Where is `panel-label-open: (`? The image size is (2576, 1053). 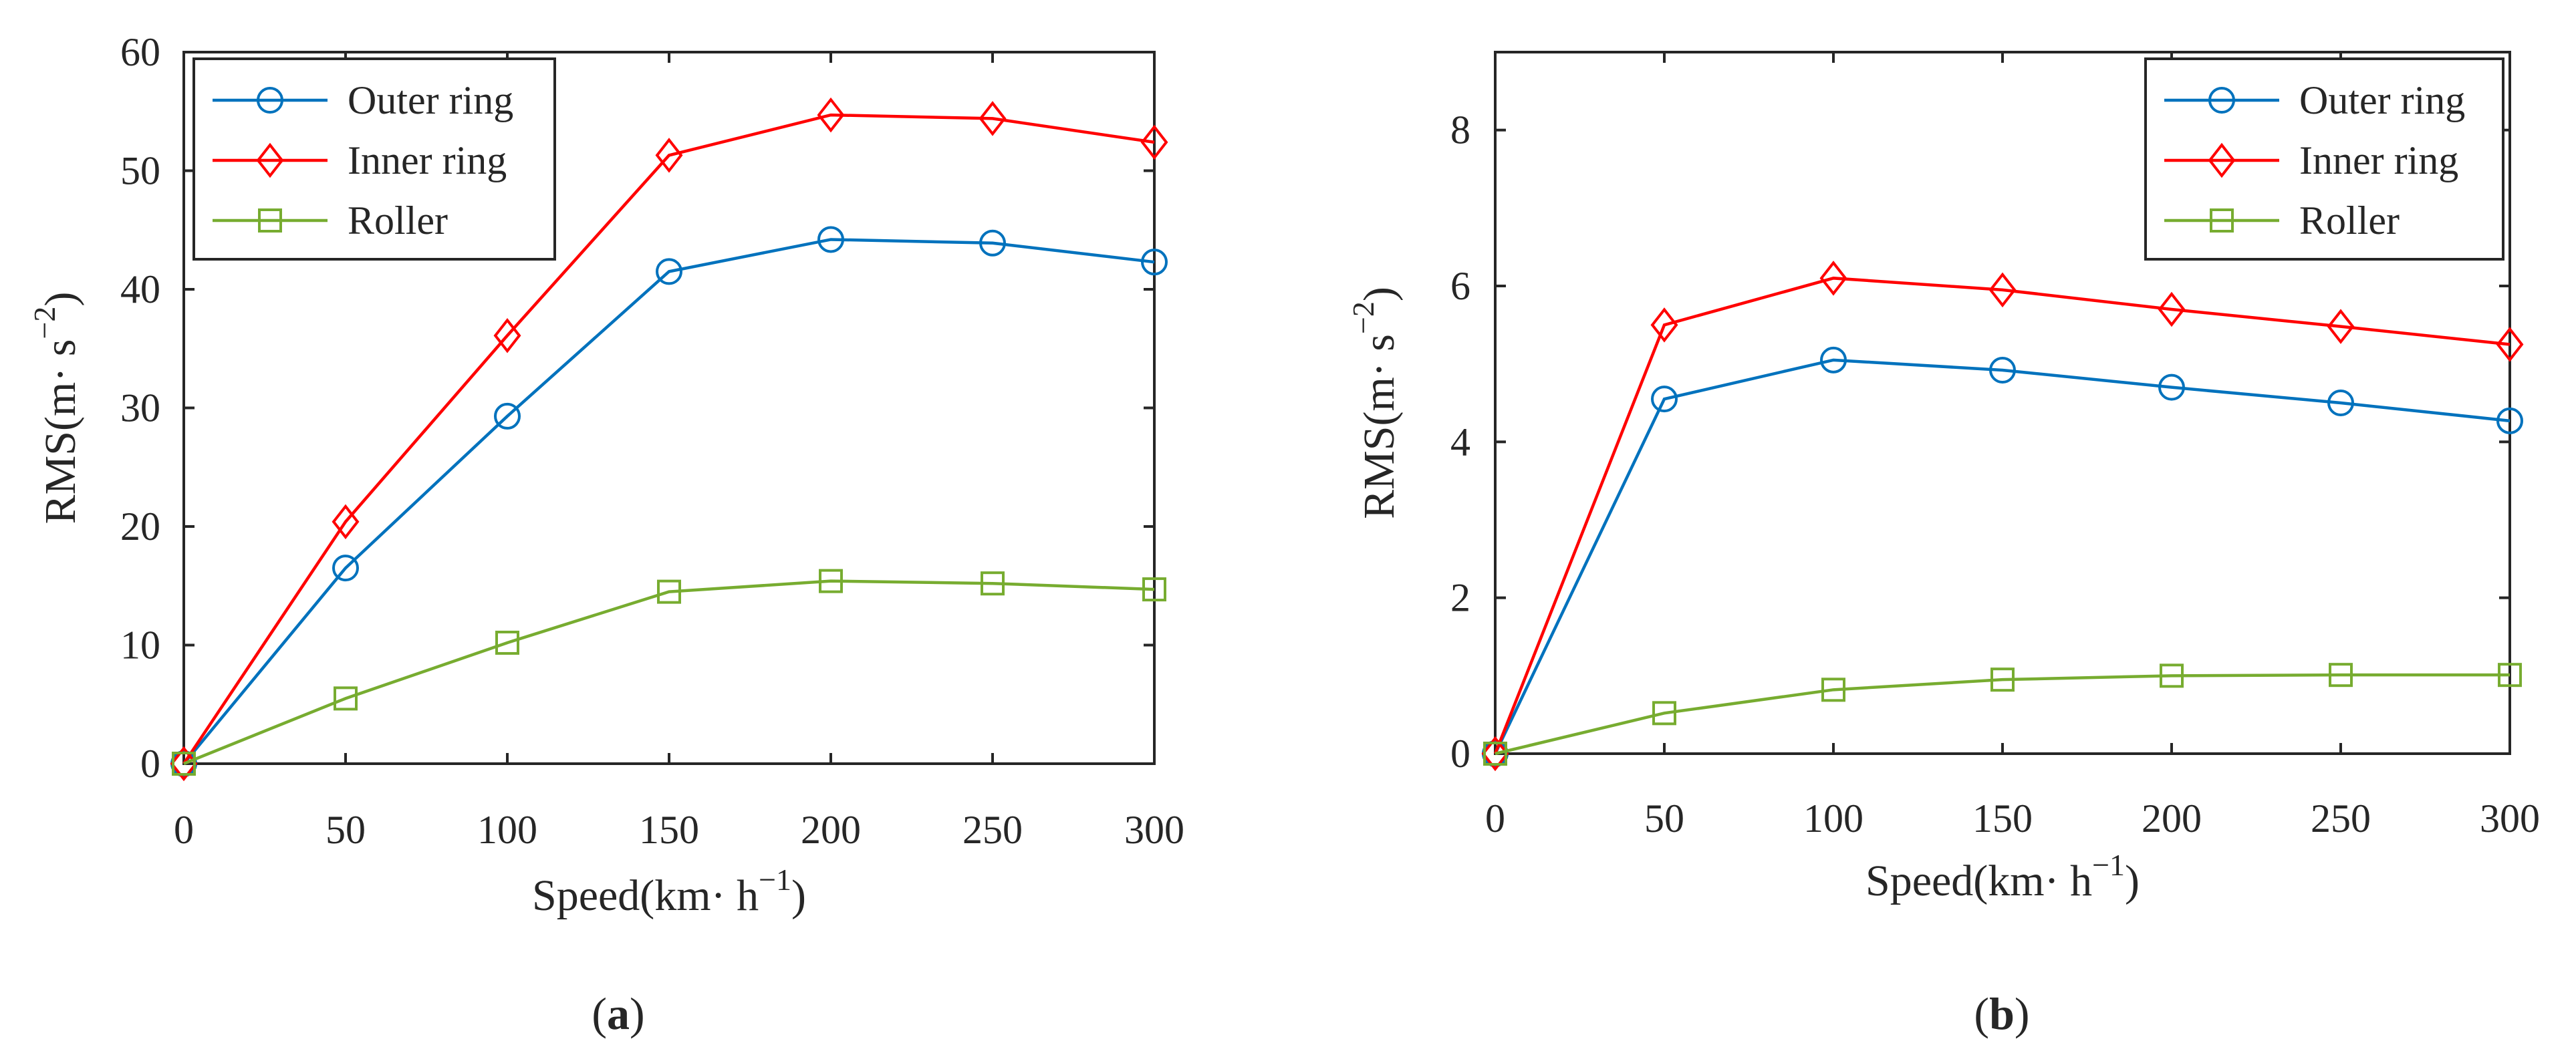
panel-label-open: ( is located at coordinates (599, 1013).